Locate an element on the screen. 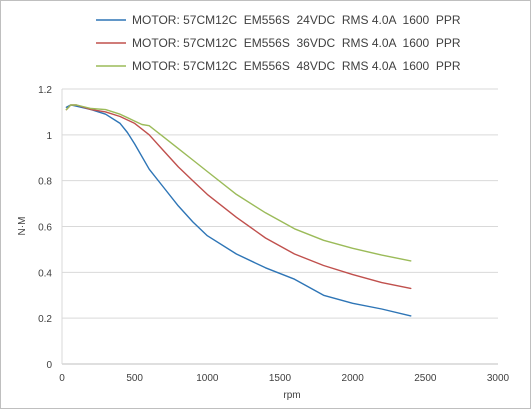  x-tick-label: 3000 is located at coordinates (498, 378).